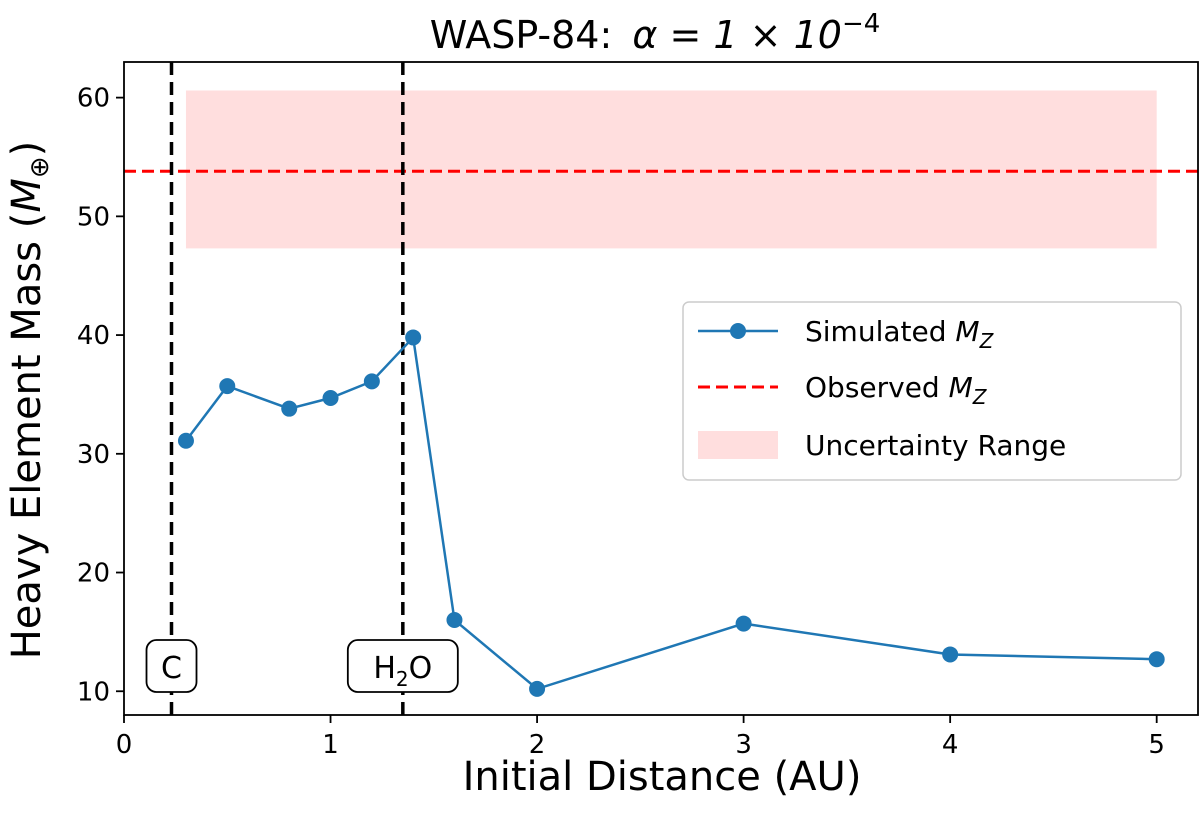 Image resolution: width=1200 pixels, height=825 pixels. I want to click on x-tick-label: 5, so click(1156, 745).